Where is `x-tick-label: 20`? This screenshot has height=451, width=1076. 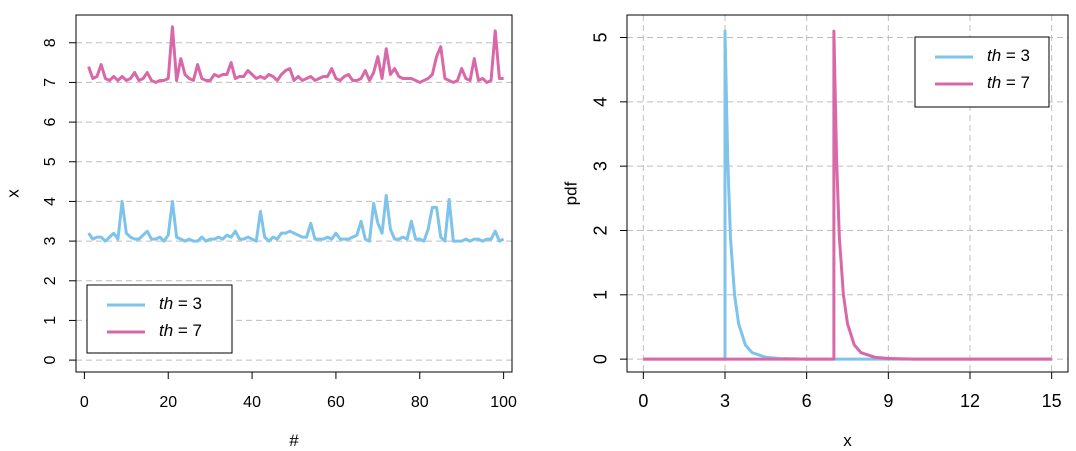
x-tick-label: 20 is located at coordinates (168, 402).